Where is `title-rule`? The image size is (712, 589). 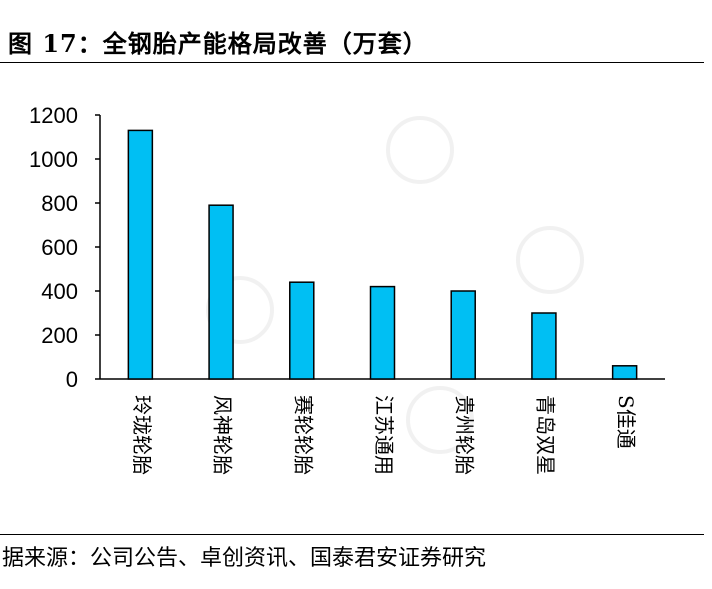 title-rule is located at coordinates (352, 62).